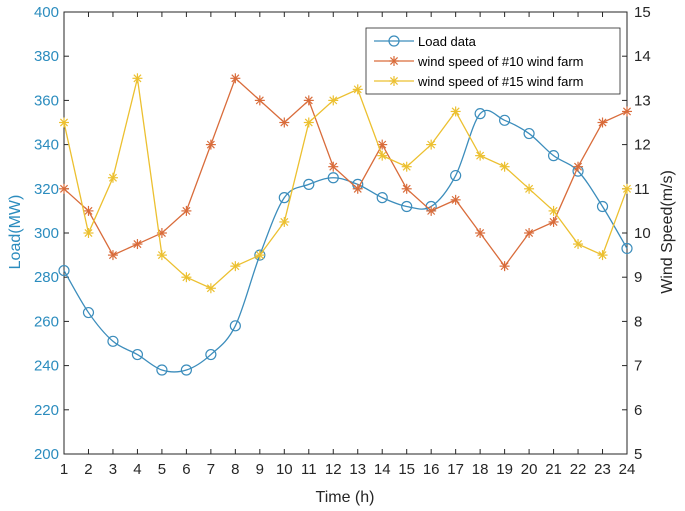 Image resolution: width=685 pixels, height=511 pixels. What do you see at coordinates (642, 100) in the screenshot?
I see `y-right-tick-label: 13` at bounding box center [642, 100].